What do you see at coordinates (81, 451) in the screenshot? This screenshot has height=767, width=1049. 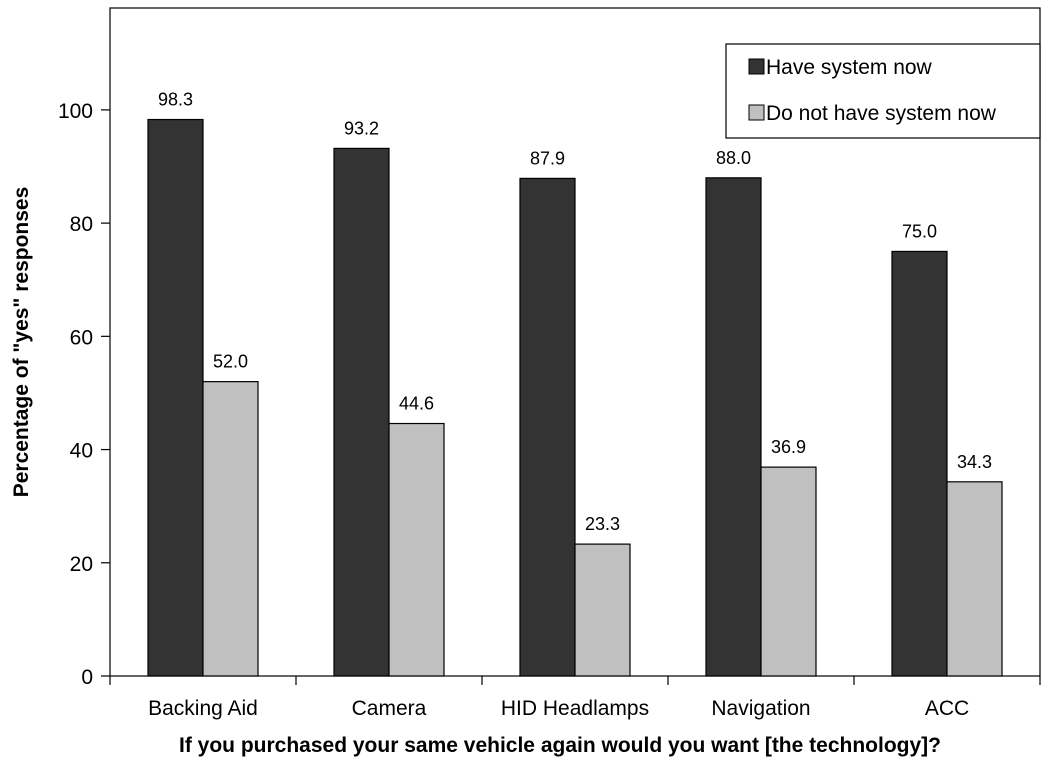 I see `y-tick-label-40: 40` at bounding box center [81, 451].